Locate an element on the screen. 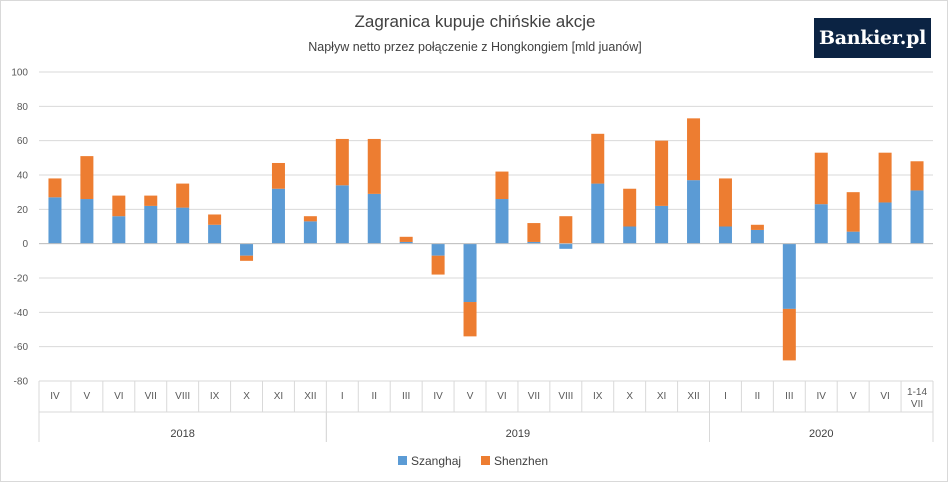 Image resolution: width=948 pixels, height=482 pixels. year-label: 2020 is located at coordinates (821, 434).